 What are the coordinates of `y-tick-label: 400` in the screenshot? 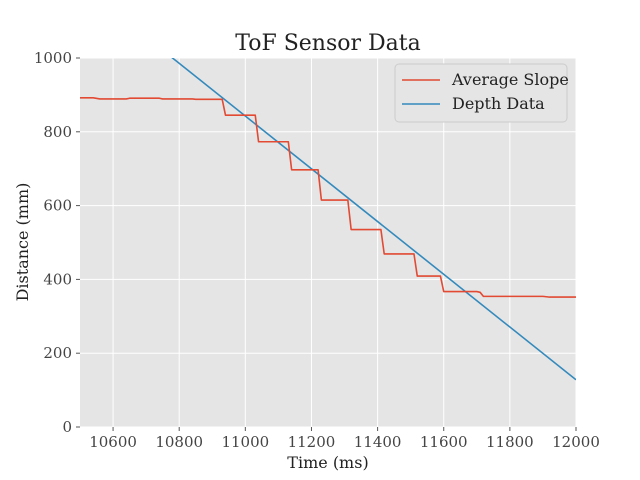 It's located at (57, 279).